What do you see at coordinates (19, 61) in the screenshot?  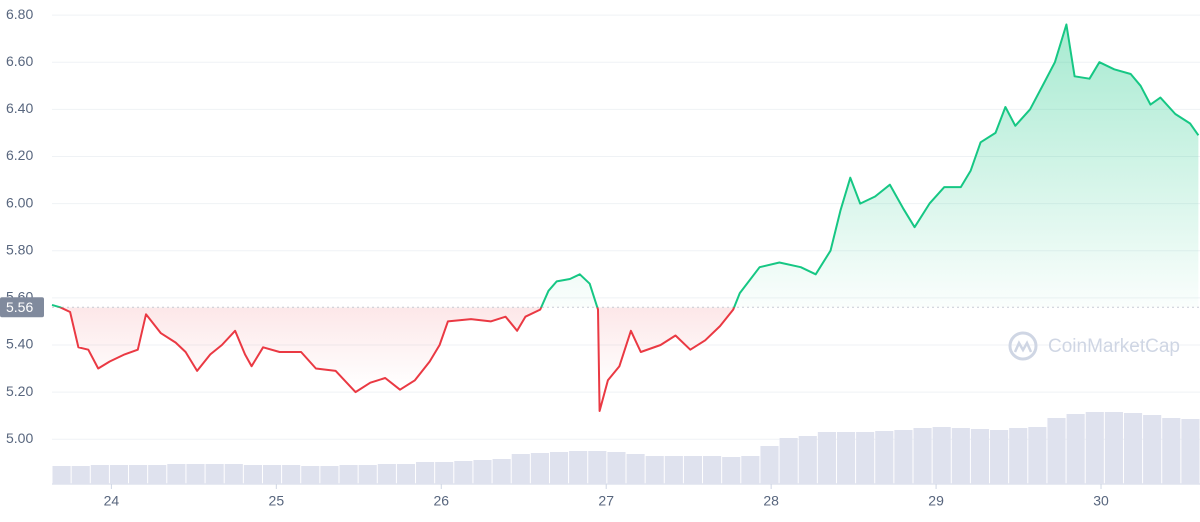 I see `y-tick-label: 6.60` at bounding box center [19, 61].